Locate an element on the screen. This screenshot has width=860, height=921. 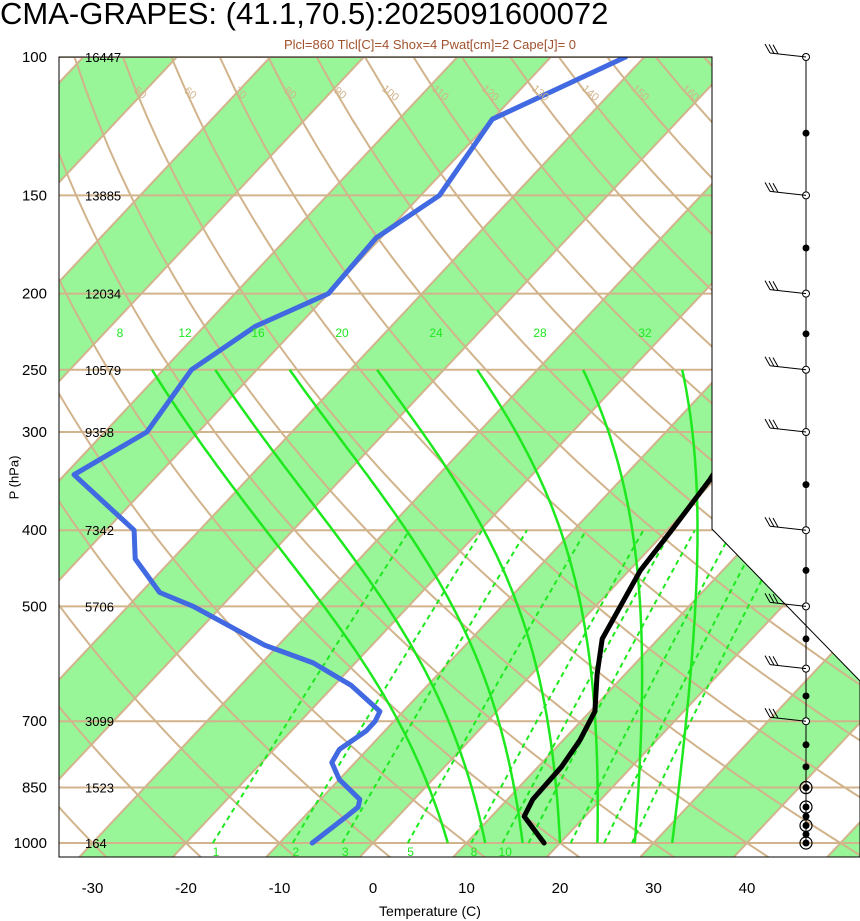
moist-adiabat-label: 28 is located at coordinates (540, 333).